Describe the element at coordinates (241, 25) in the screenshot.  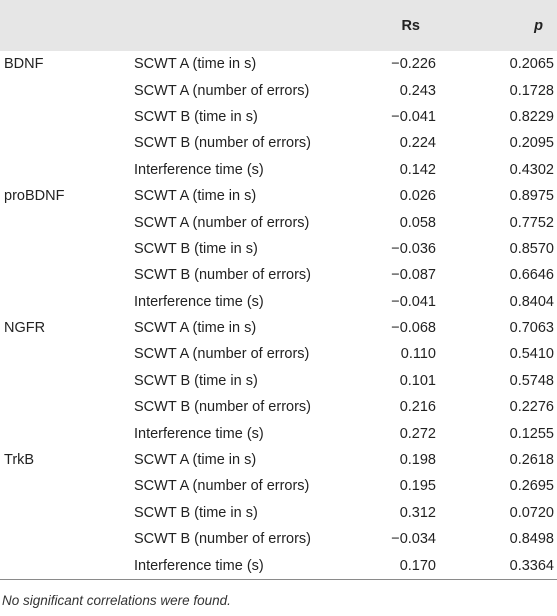
I see `header-measure` at that location.